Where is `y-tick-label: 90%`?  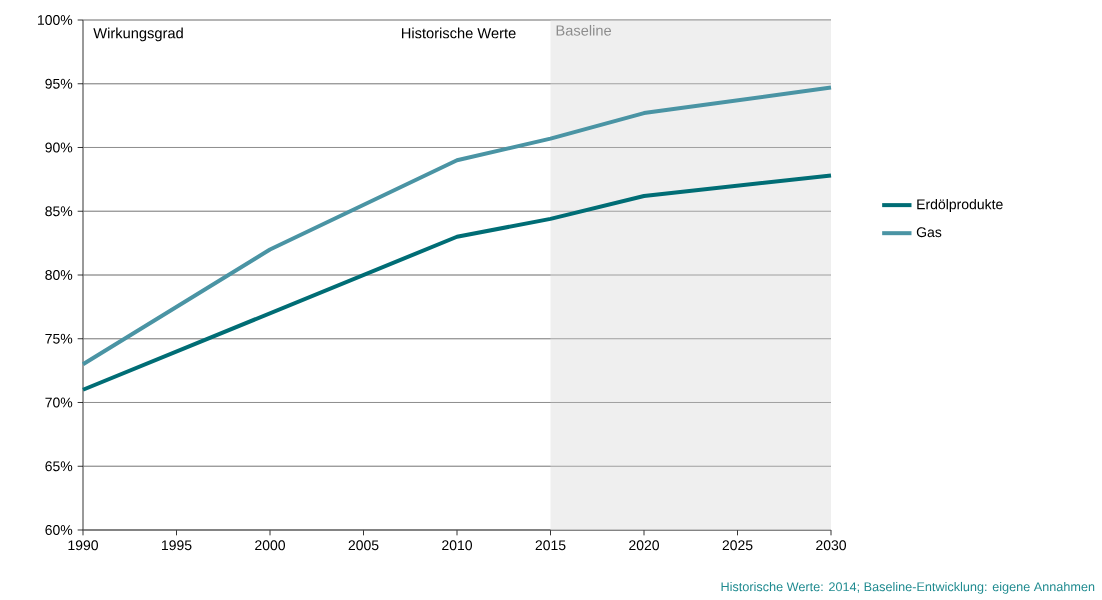 y-tick-label: 90% is located at coordinates (59, 147).